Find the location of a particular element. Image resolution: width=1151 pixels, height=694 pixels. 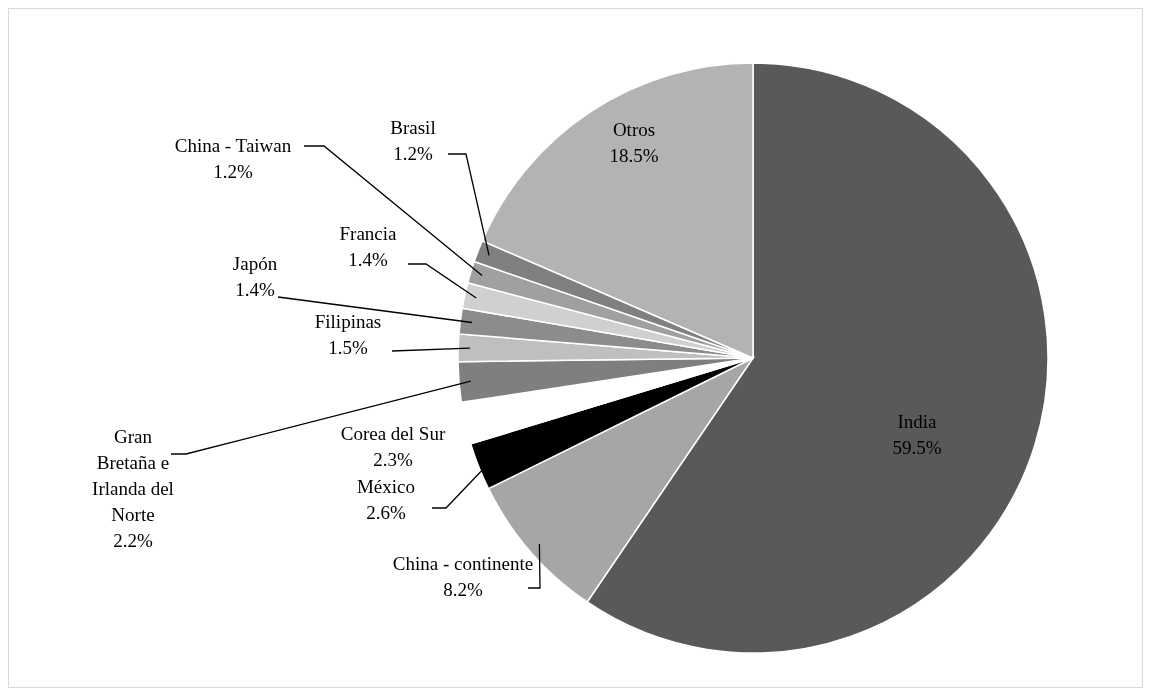

data-label: 2.3% is located at coordinates (393, 459).